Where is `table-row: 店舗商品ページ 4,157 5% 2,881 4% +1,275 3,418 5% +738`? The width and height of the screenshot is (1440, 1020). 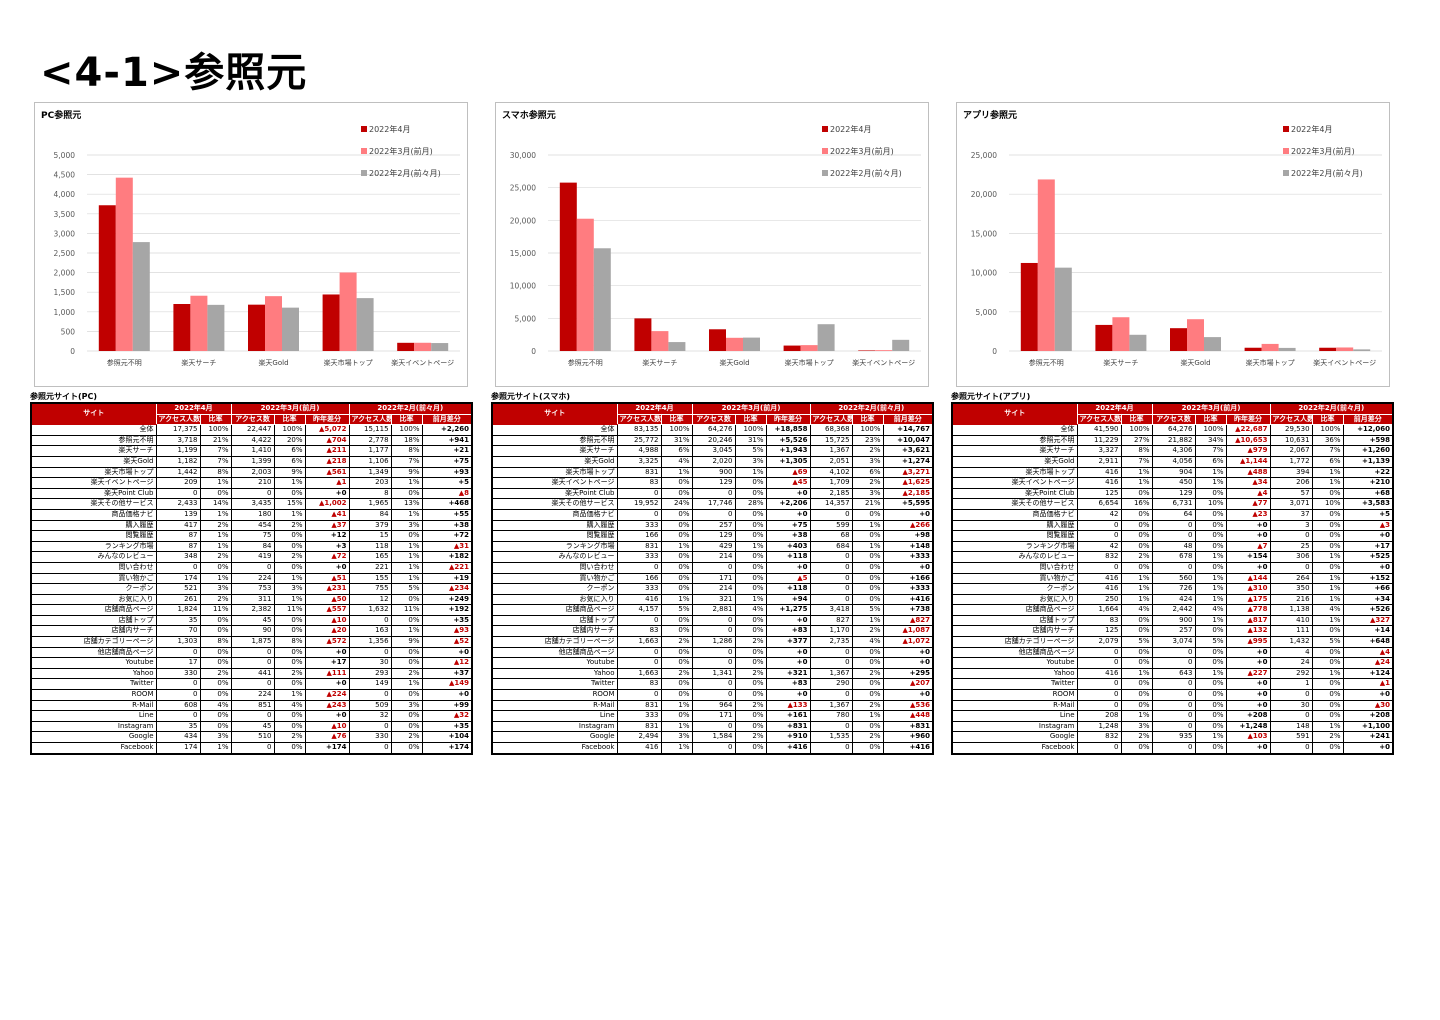
table-row: 店舗商品ページ 4,157 5% 2,881 4% +1,275 3,418 5% +738 is located at coordinates (712, 610).